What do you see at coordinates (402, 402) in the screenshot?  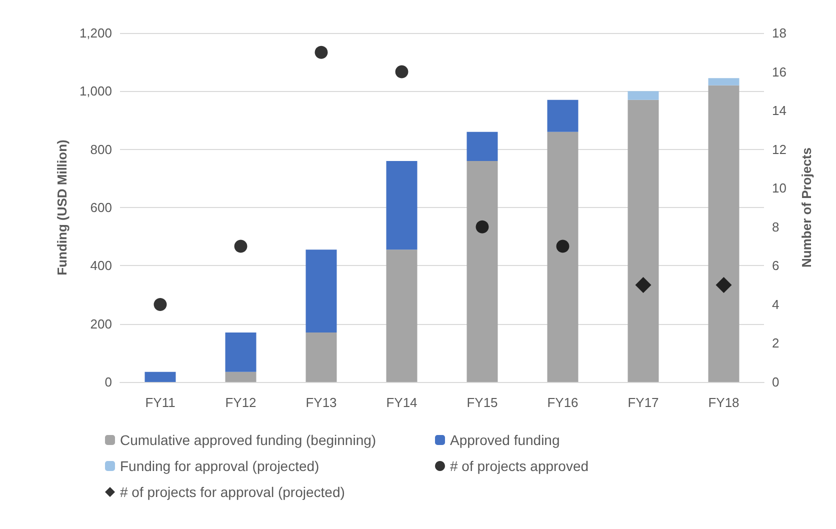 I see `x-tick-label: FY14` at bounding box center [402, 402].